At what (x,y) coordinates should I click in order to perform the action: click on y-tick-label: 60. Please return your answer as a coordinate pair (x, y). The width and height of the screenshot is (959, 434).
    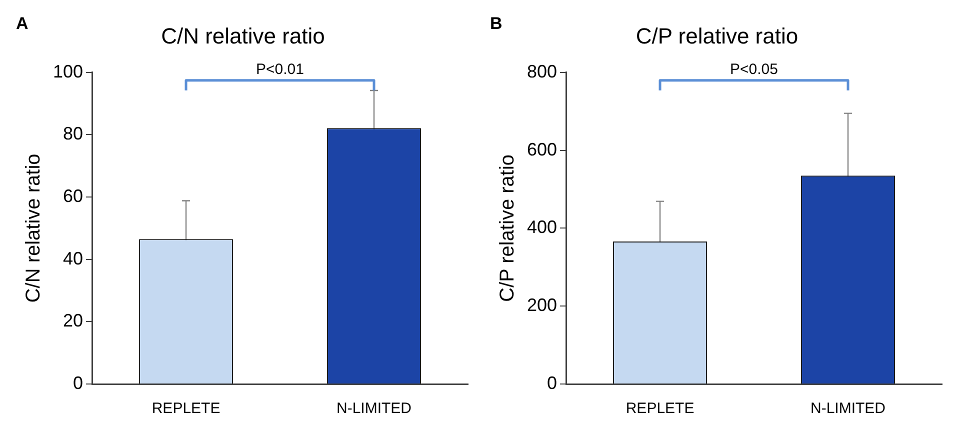
    Looking at the image, I should click on (73, 196).